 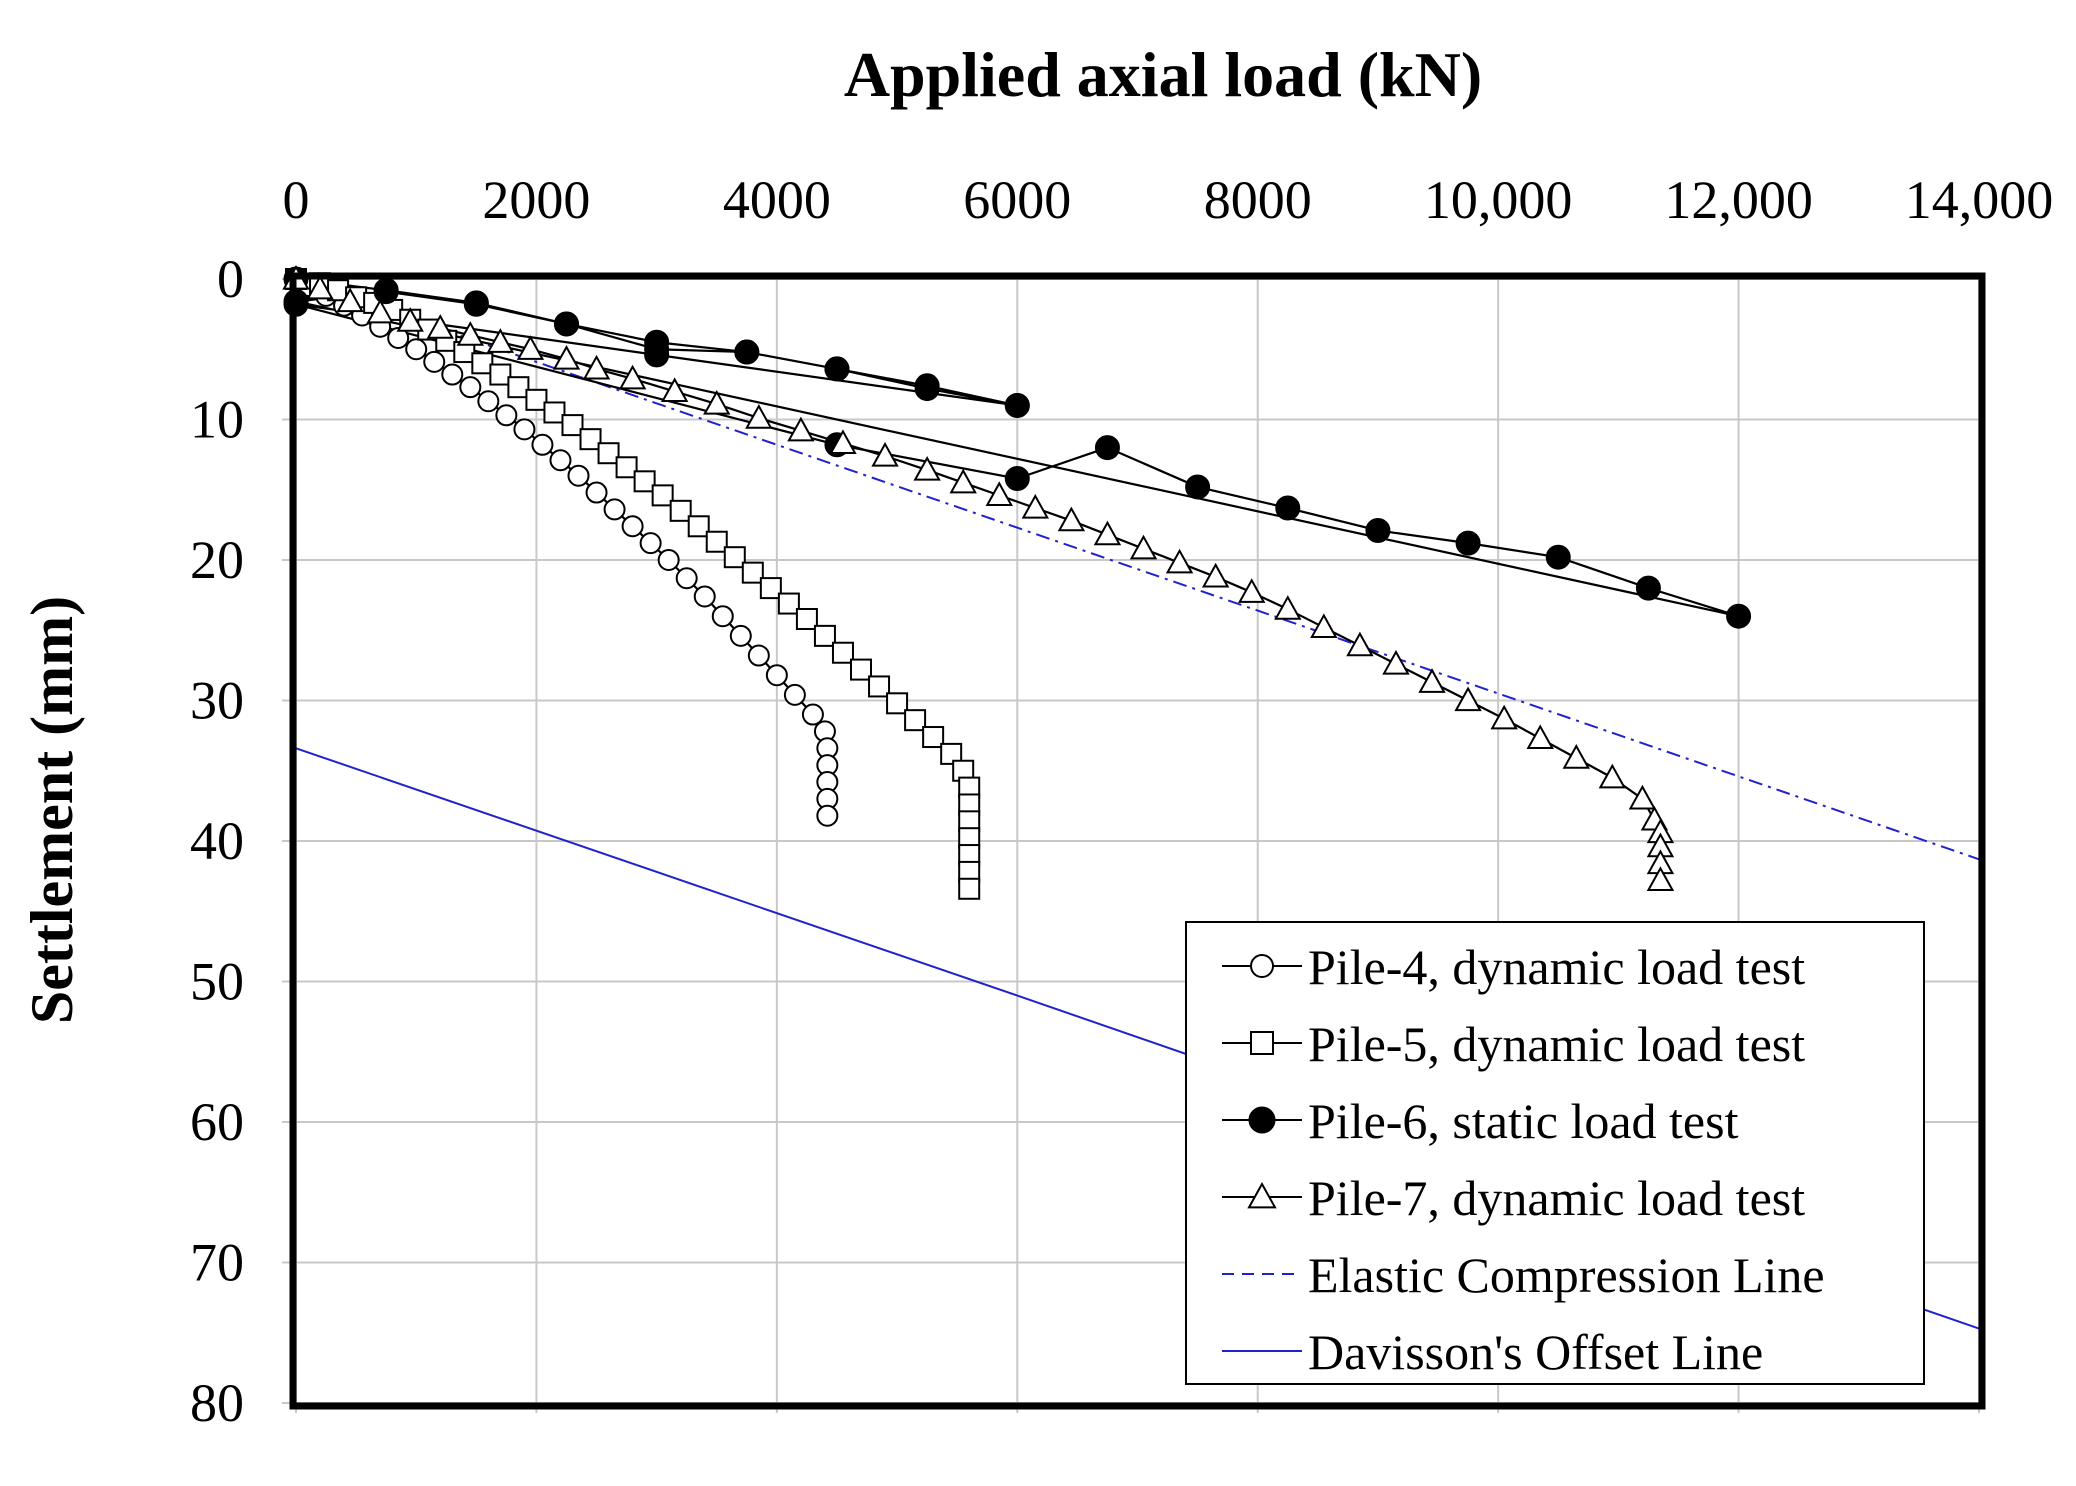 I want to click on legend-pile-6-static-load-test-label: Pile-6, static load test, so click(x=1523, y=1121).